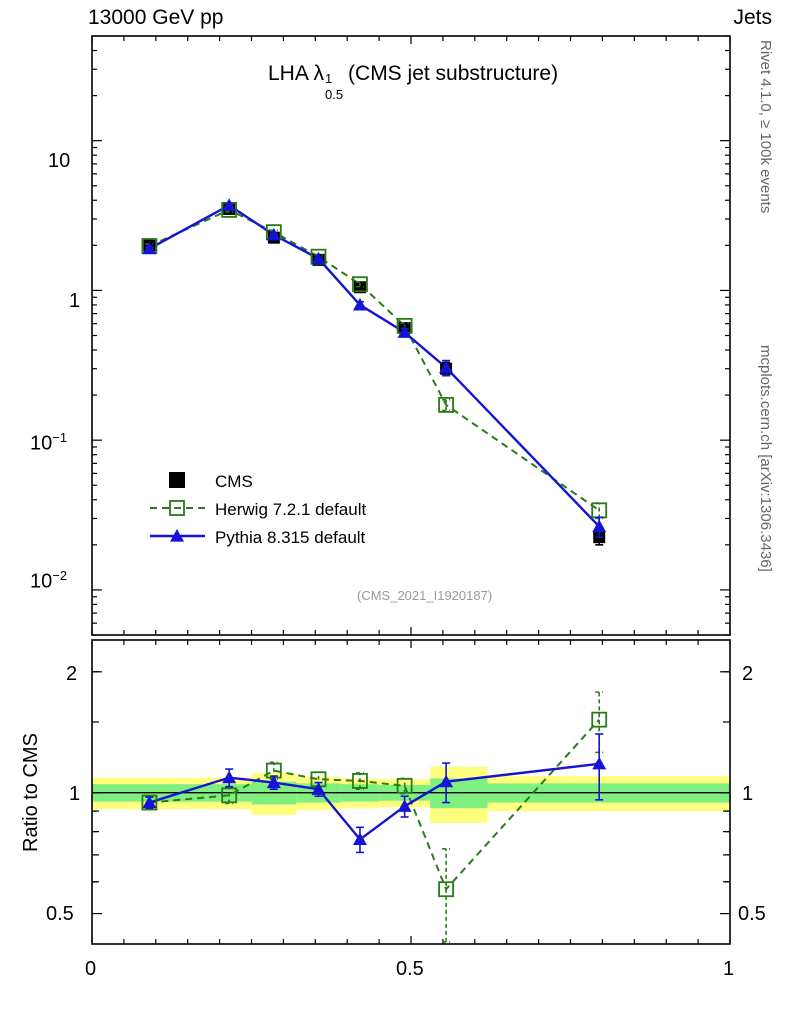 This screenshot has height=1024, width=786. What do you see at coordinates (729, 969) in the screenshot?
I see `xtick-label-1: 1` at bounding box center [729, 969].